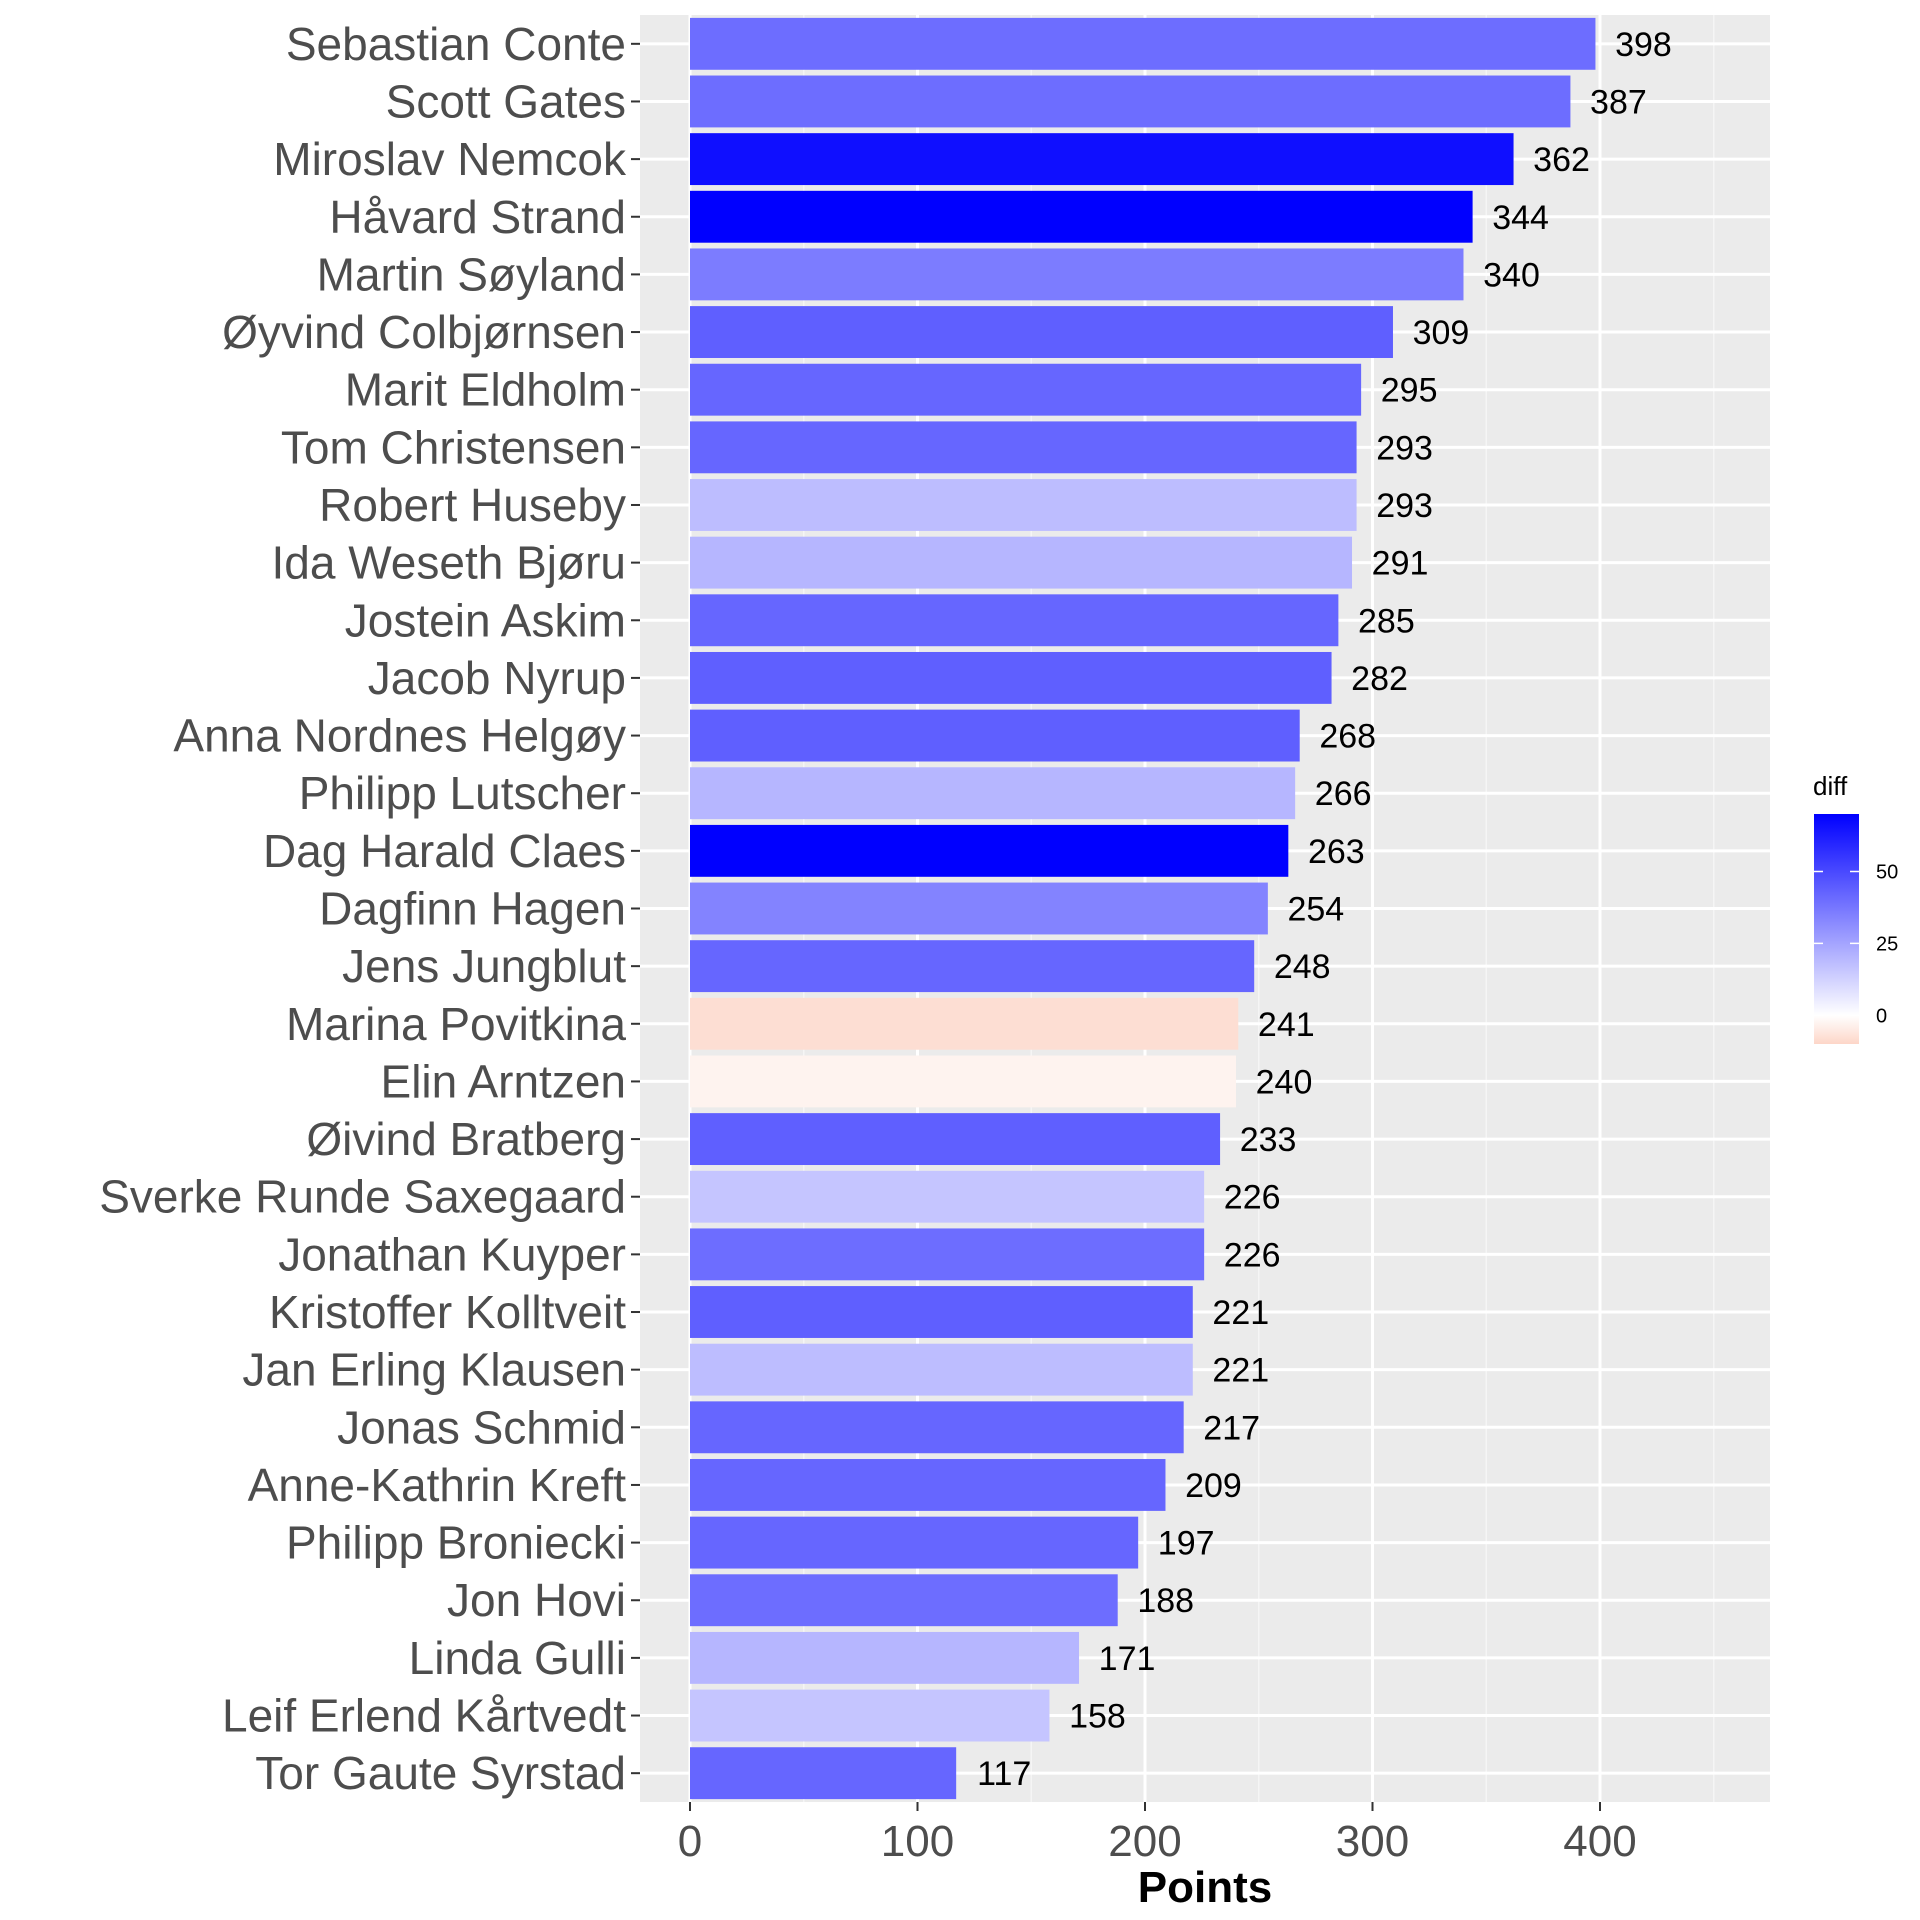 The height and width of the screenshot is (1920, 1920). Describe the element at coordinates (477, 217) in the screenshot. I see `y-tick-label: Håvard Strand` at that location.